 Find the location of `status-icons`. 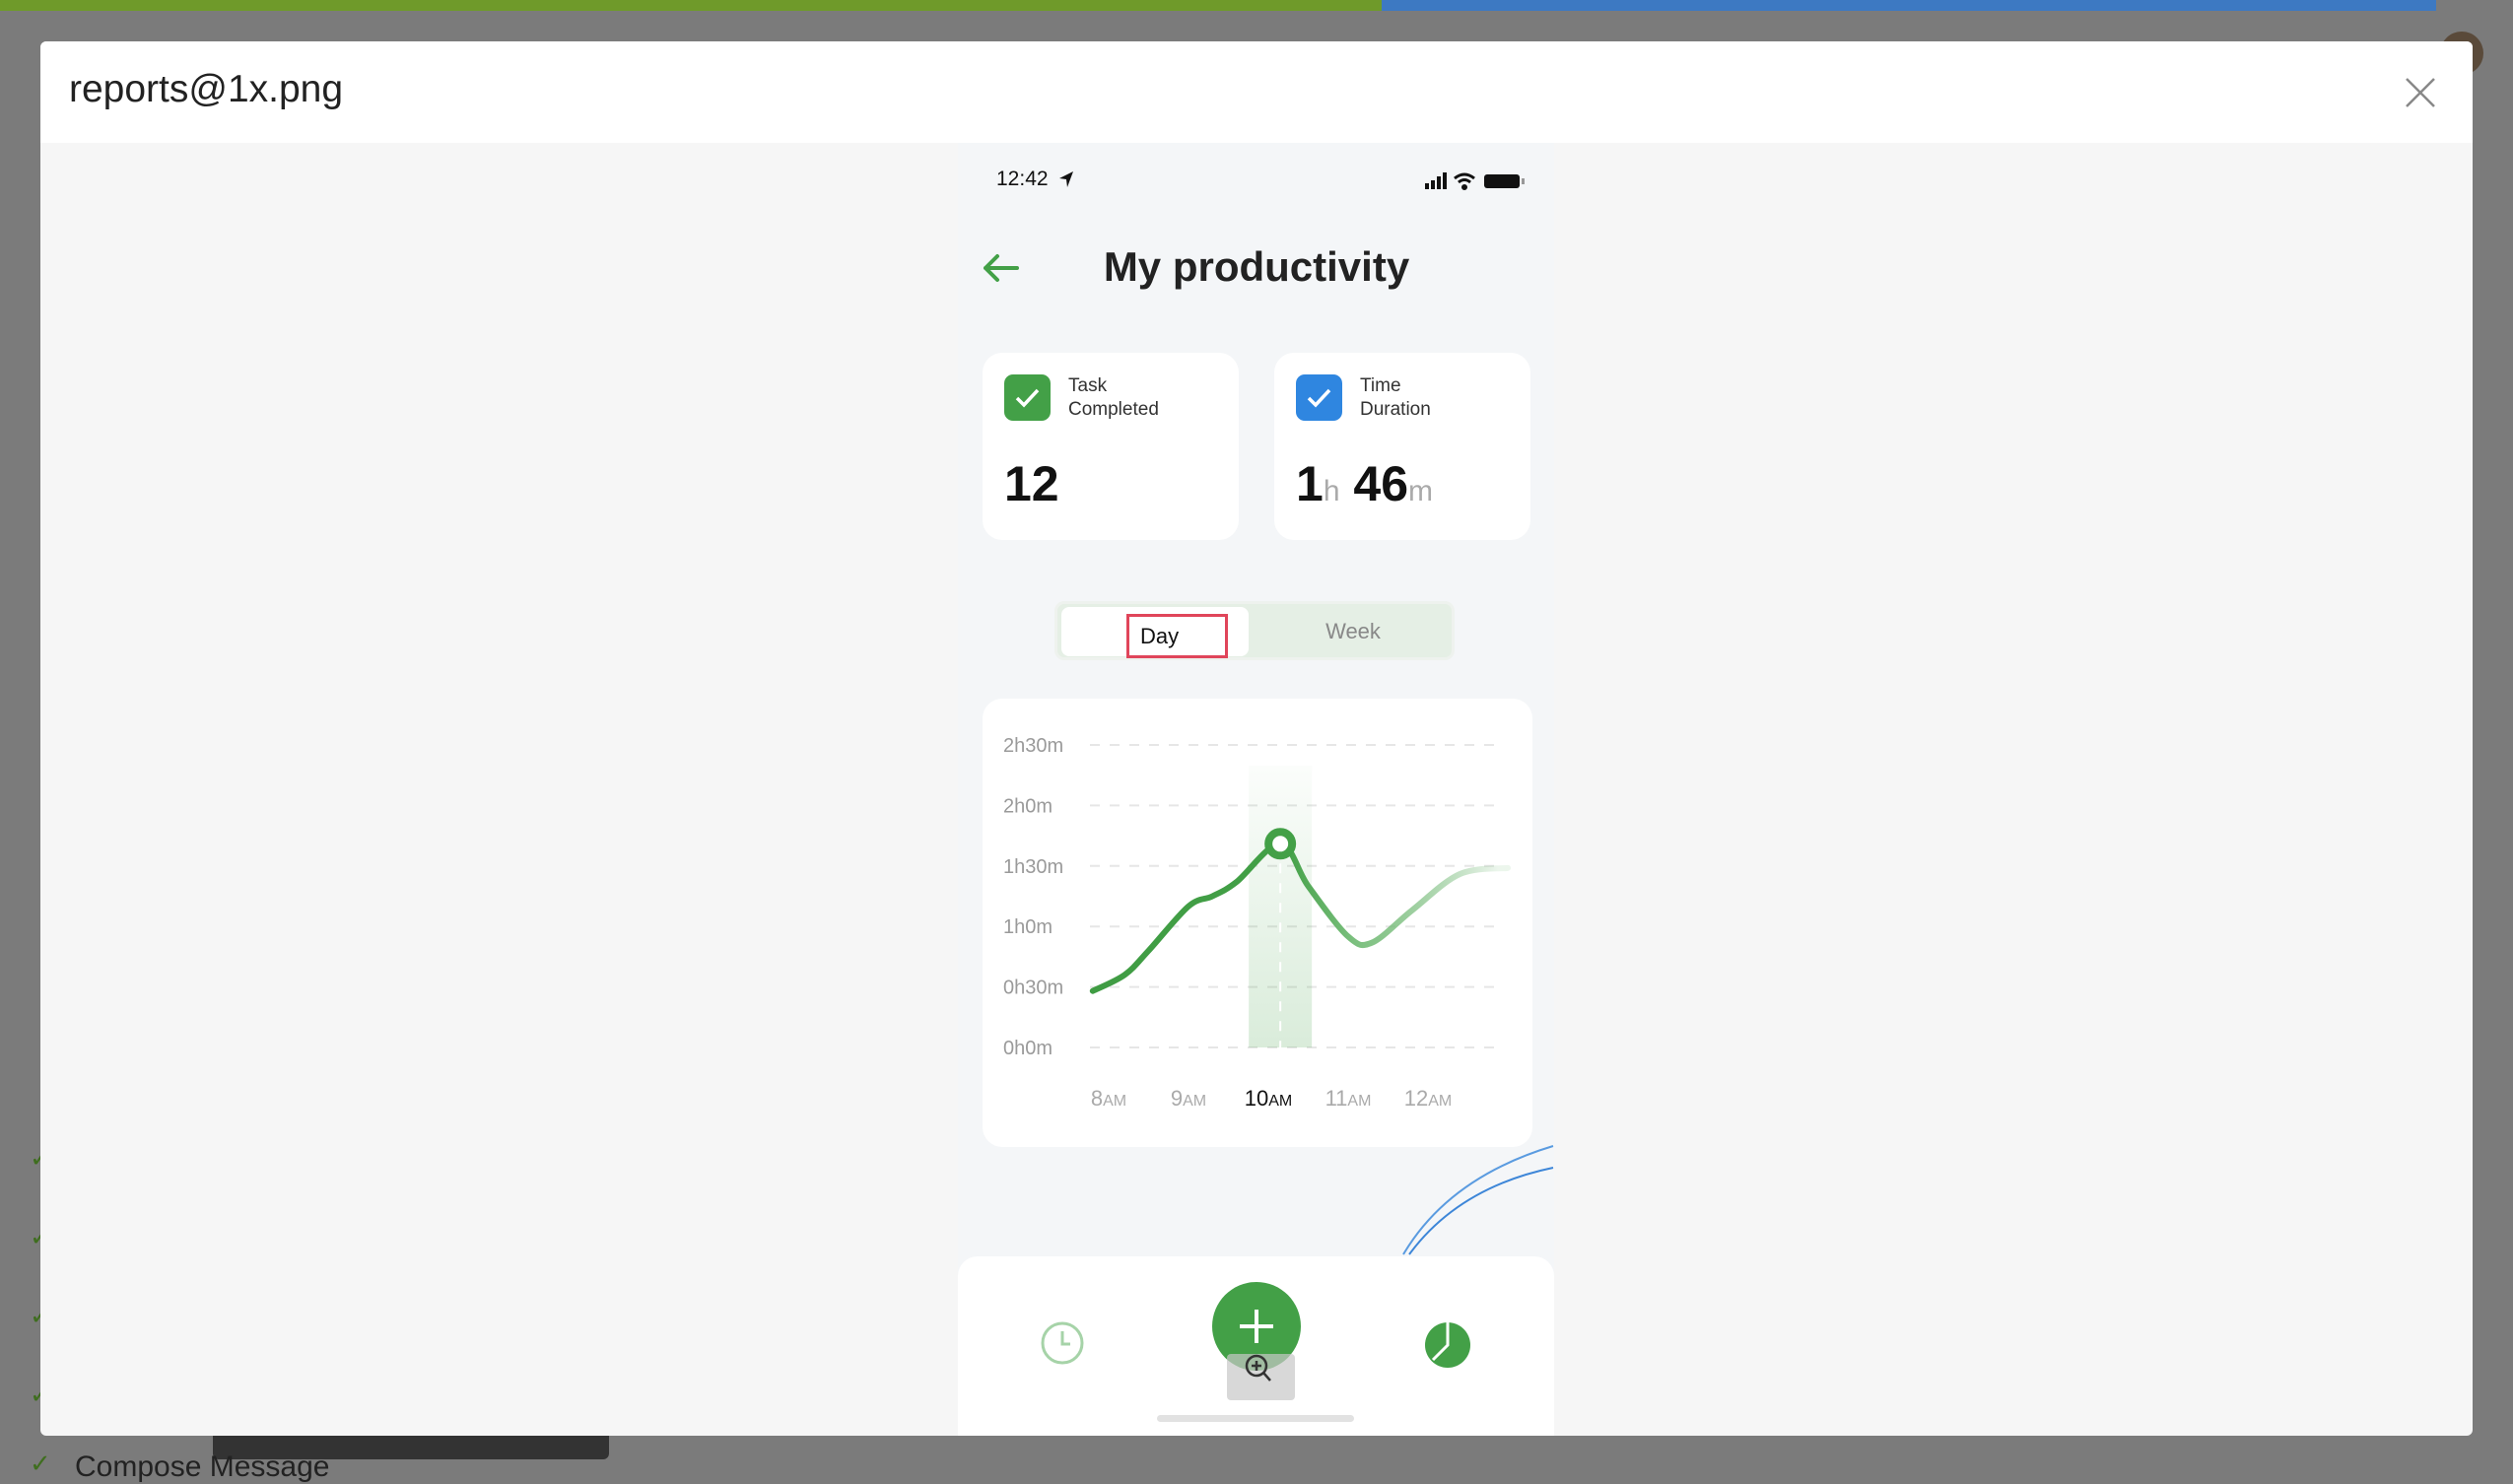

status-icons is located at coordinates (1475, 181).